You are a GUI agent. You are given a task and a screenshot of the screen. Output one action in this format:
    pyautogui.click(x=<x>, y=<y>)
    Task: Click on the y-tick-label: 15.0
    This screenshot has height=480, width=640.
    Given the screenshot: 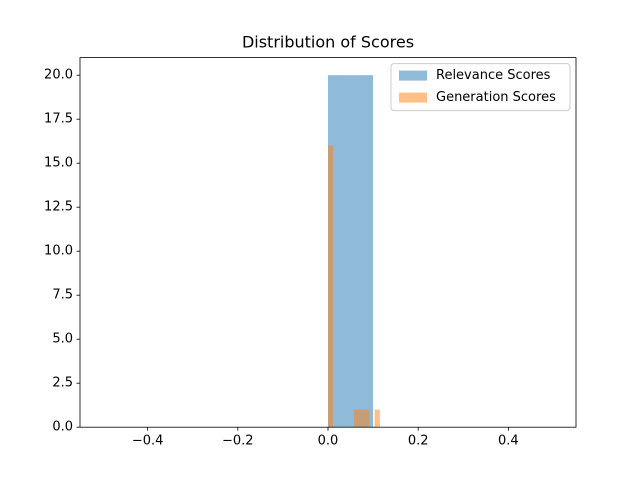 What is the action you would take?
    pyautogui.click(x=58, y=163)
    